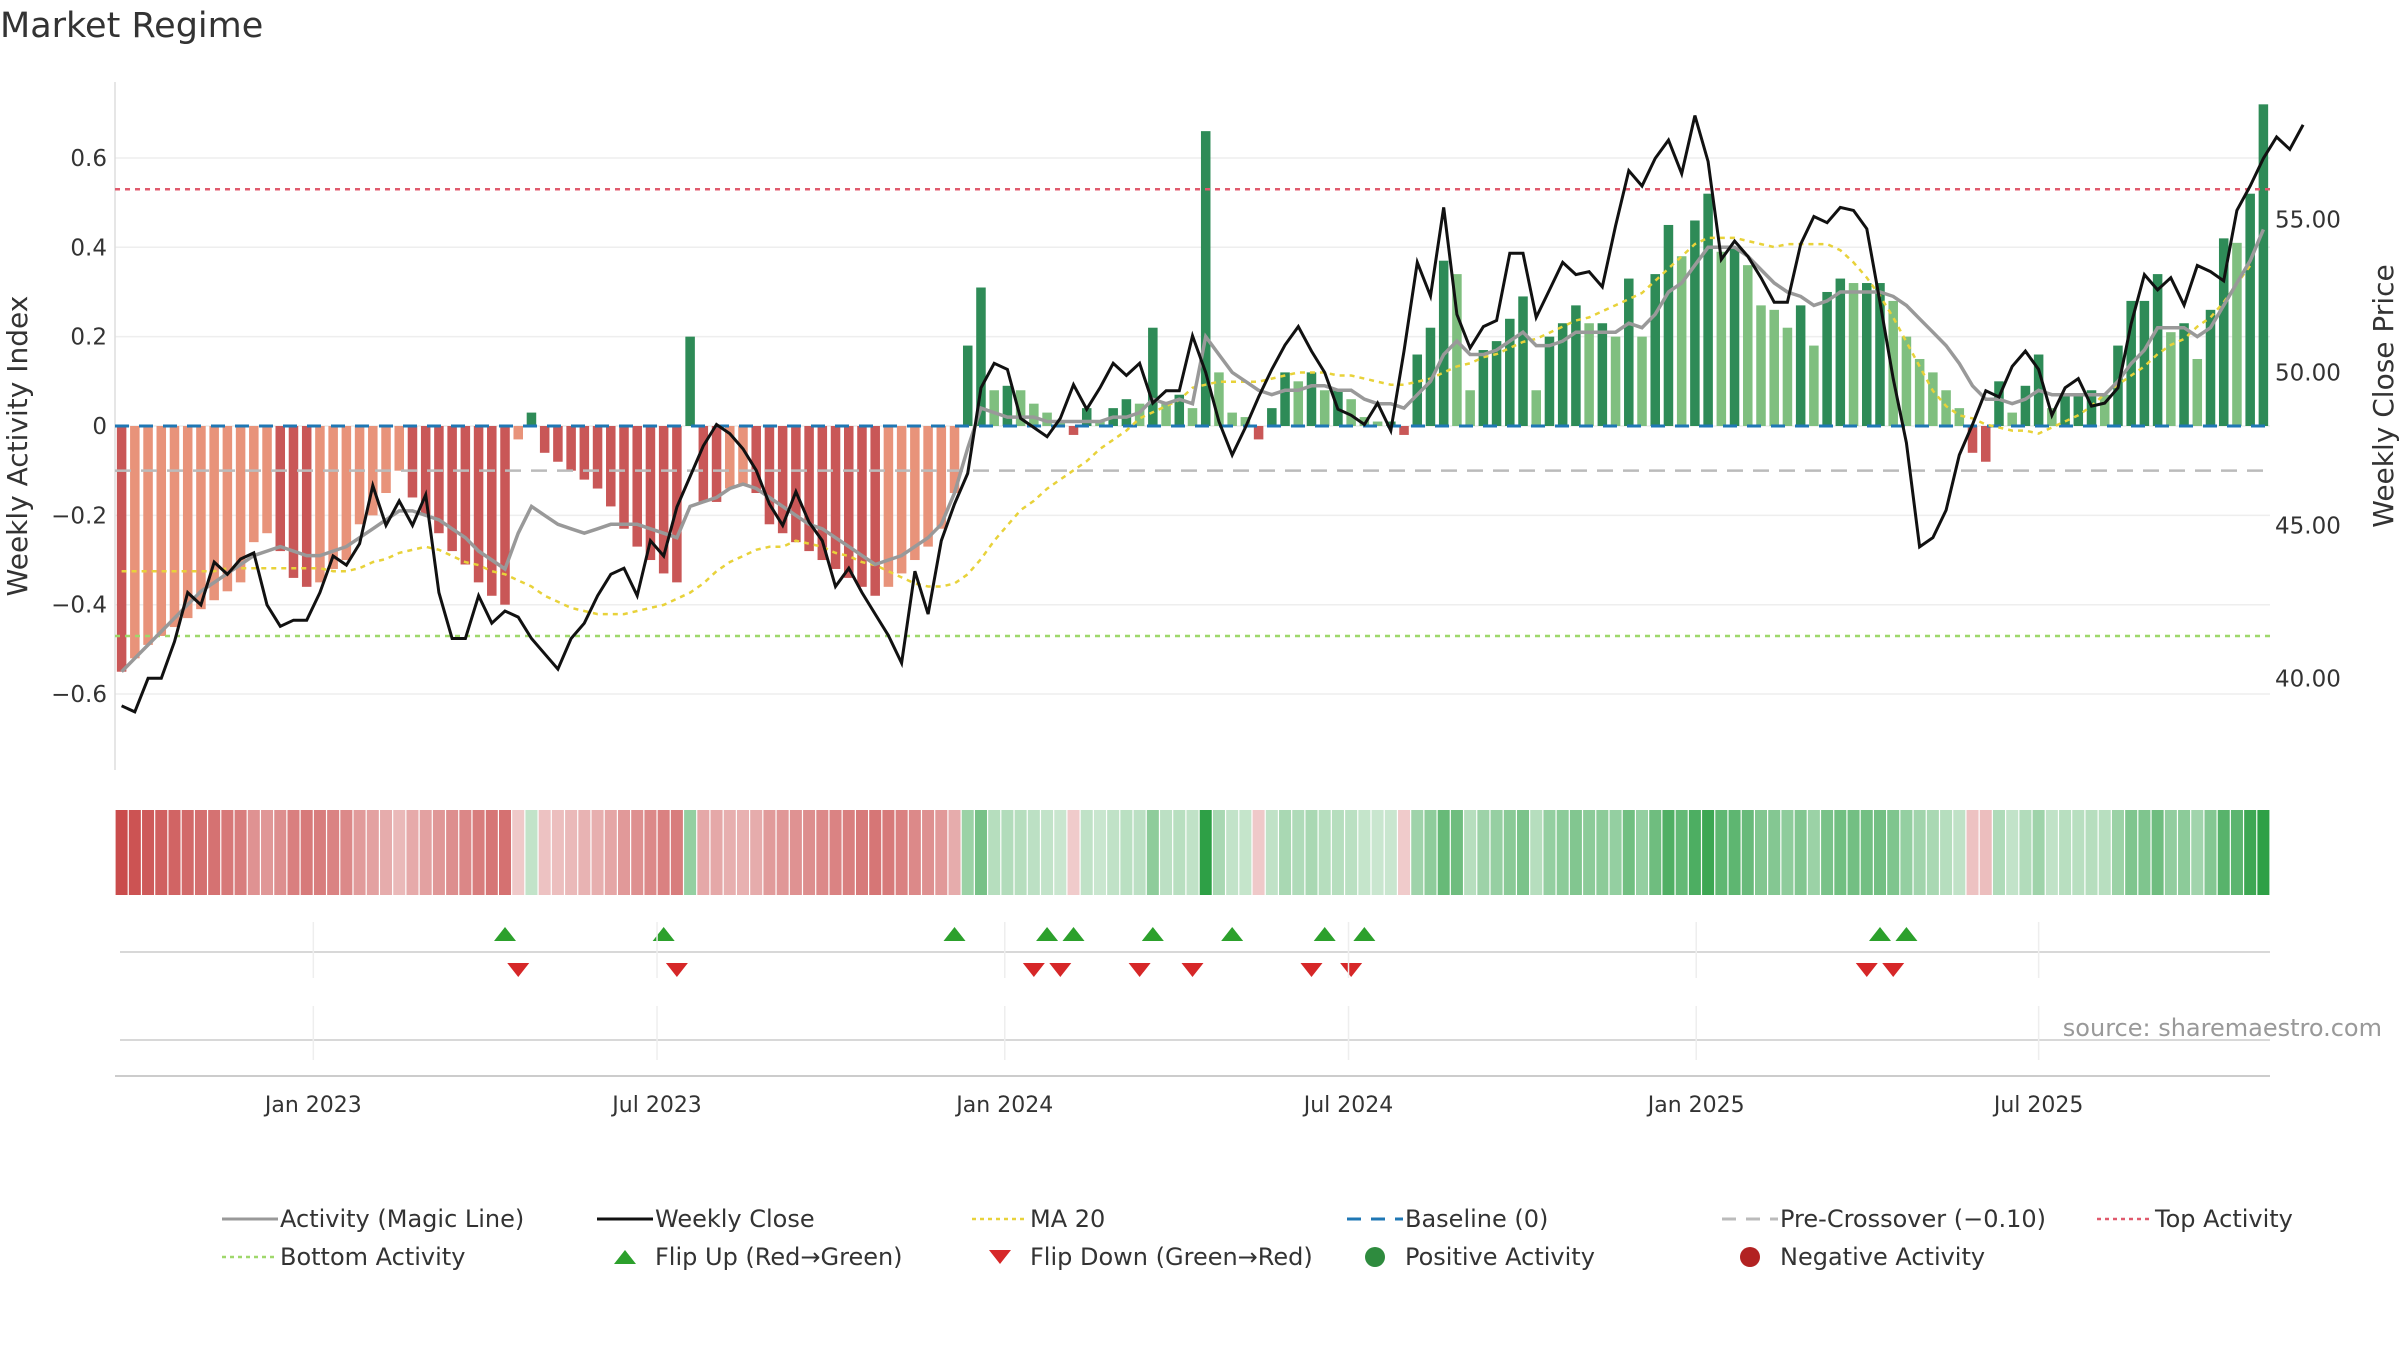 The image size is (2400, 1350). Describe the element at coordinates (2194, 1219) in the screenshot. I see `legend-item: Top Activity` at that location.